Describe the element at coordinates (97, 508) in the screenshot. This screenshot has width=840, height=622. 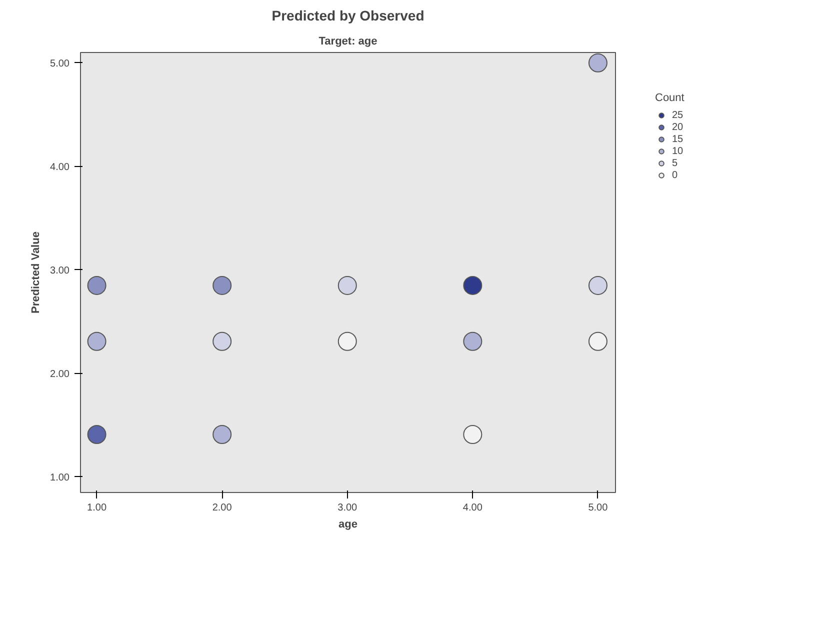
I see `x-tick-label: 1.00` at that location.